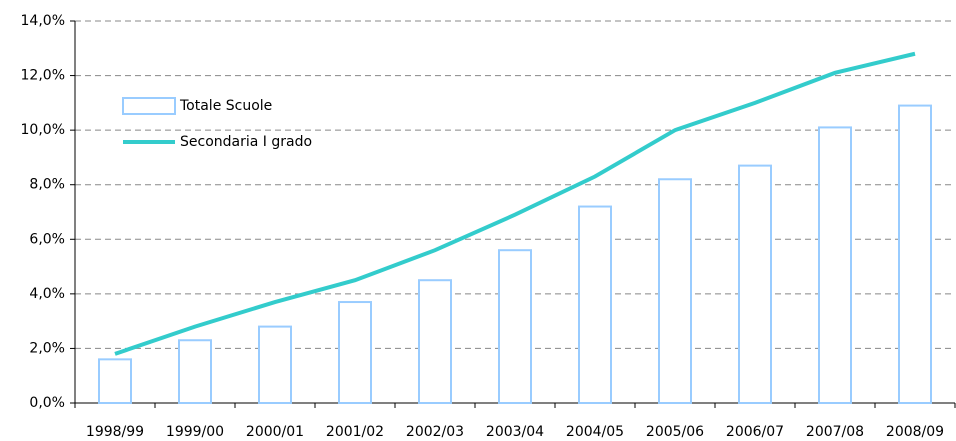 The image size is (956, 441). Describe the element at coordinates (47, 185) in the screenshot. I see `y-tick-label: 8,0%` at that location.